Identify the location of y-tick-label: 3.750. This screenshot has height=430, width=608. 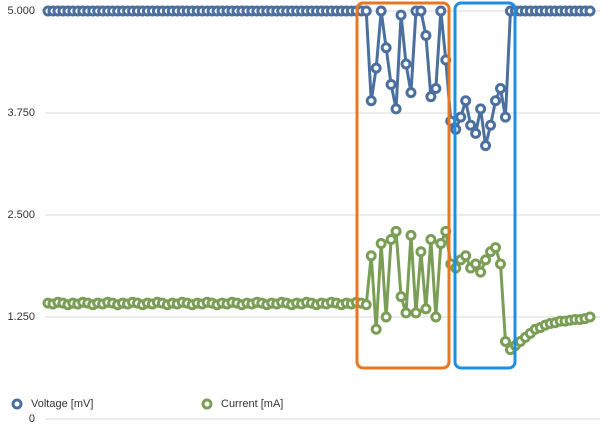
(21, 113).